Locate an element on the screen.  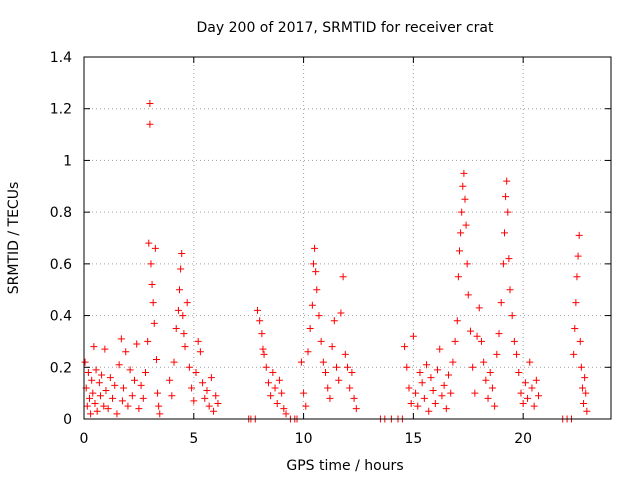
x-axis-label: GPS time / hours is located at coordinates (344, 466).